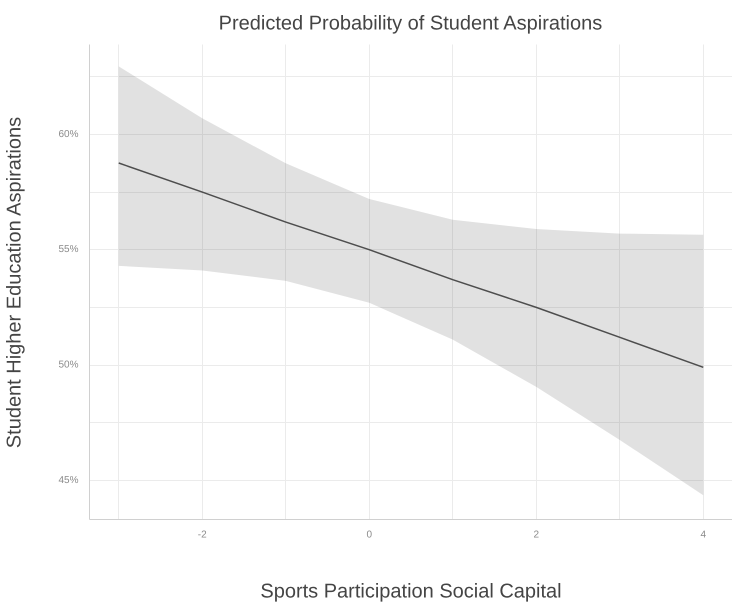 This screenshot has height=605, width=732. What do you see at coordinates (536, 535) in the screenshot?
I see `x-tick-label: 2` at bounding box center [536, 535].